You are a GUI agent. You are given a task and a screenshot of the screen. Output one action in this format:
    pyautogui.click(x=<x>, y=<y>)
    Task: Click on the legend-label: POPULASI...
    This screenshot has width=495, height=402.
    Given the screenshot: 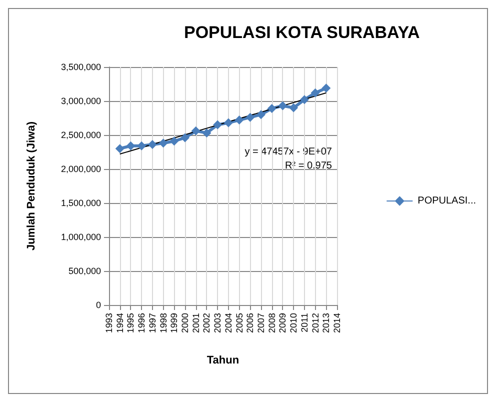 What is the action you would take?
    pyautogui.click(x=447, y=201)
    